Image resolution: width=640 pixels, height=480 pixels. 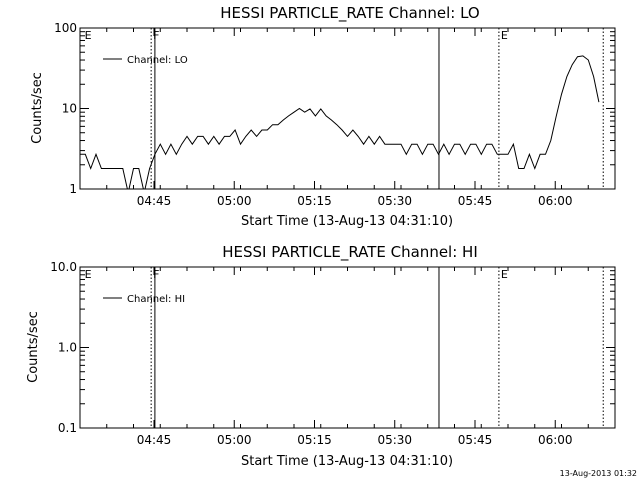 I want to click on x-tick-label-lo: 05:30, so click(x=394, y=201).